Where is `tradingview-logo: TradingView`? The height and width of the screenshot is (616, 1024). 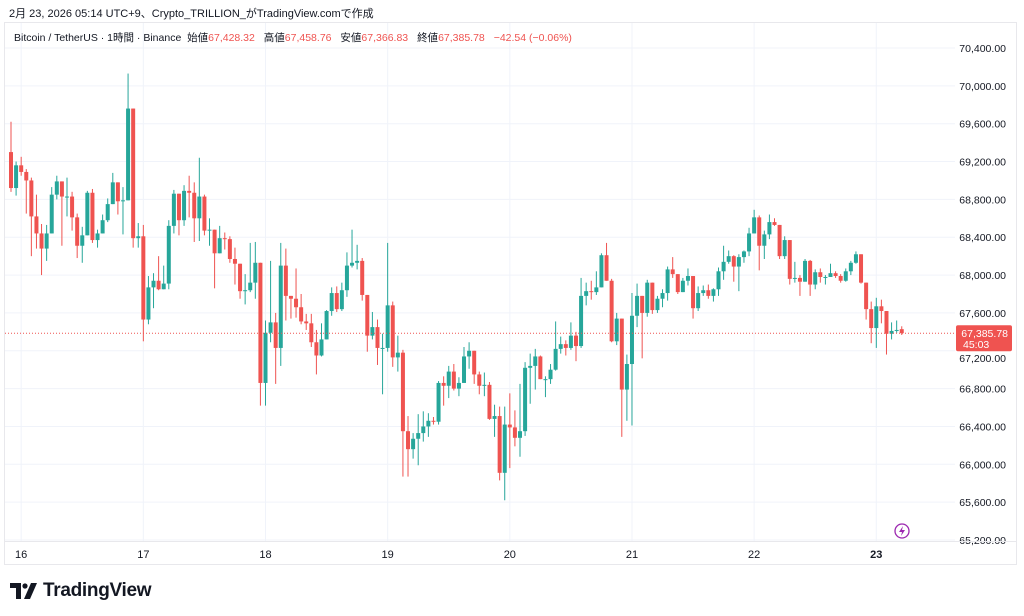 tradingview-logo: TradingView is located at coordinates (81, 591).